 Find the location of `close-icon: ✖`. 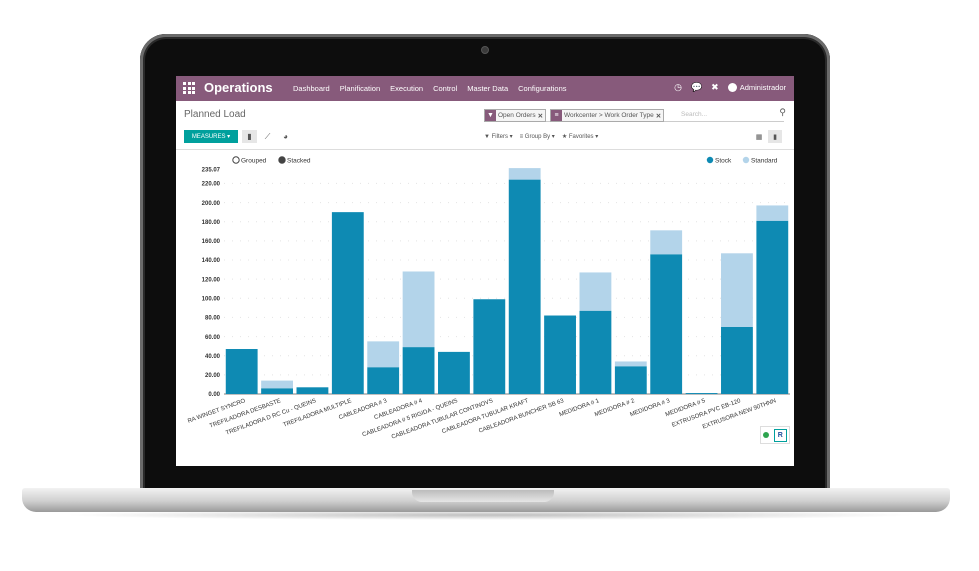

close-icon: ✖ is located at coordinates (715, 87).